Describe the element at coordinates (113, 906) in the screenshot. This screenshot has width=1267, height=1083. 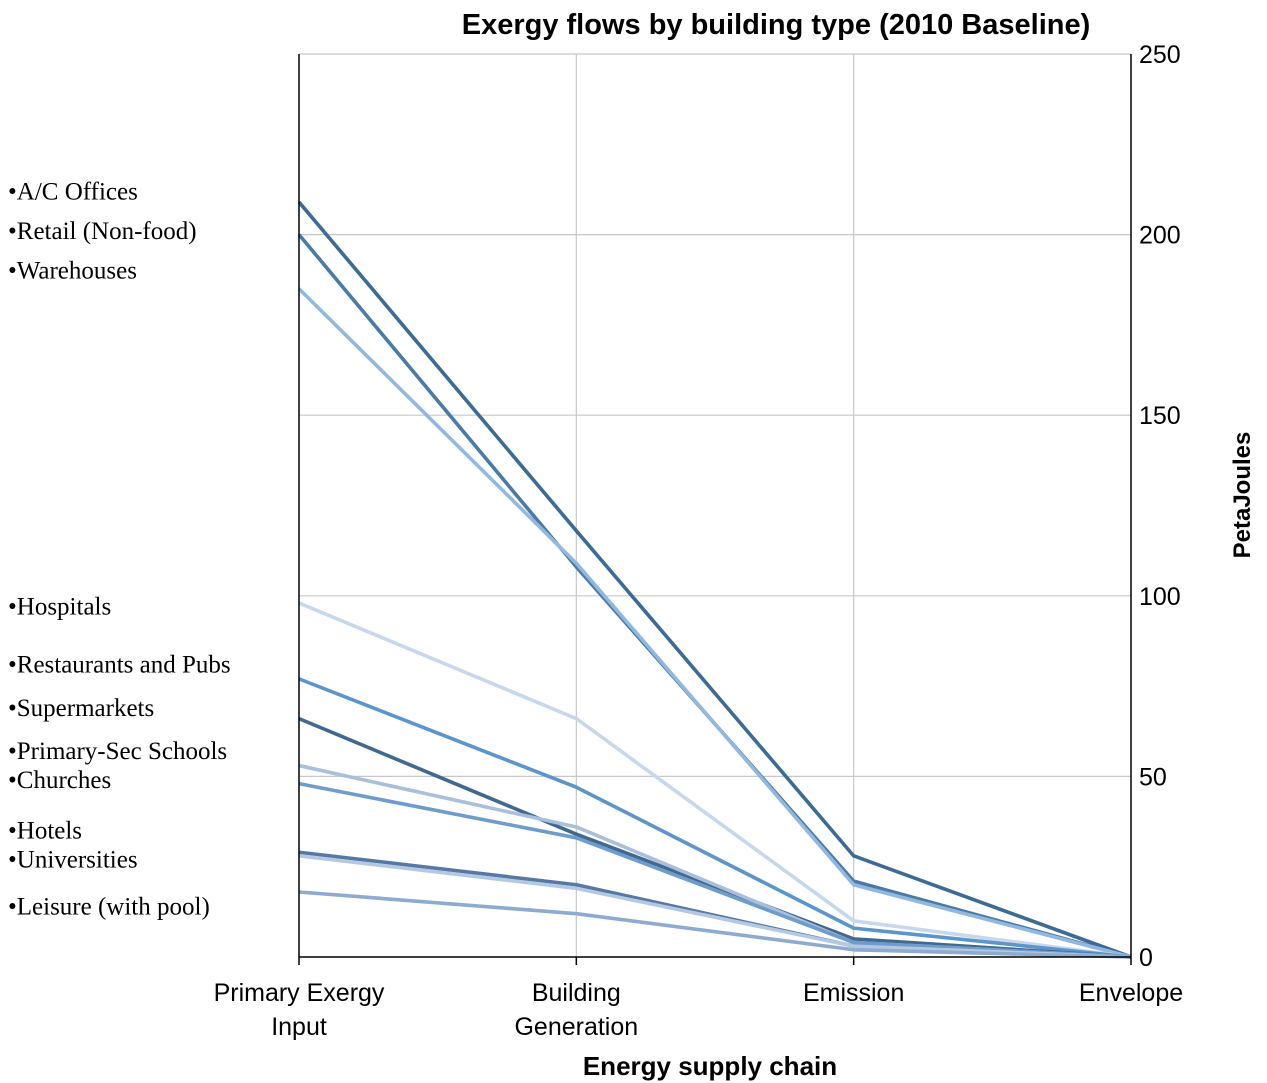
I see `series-label-text: Leisure (with pool)` at that location.